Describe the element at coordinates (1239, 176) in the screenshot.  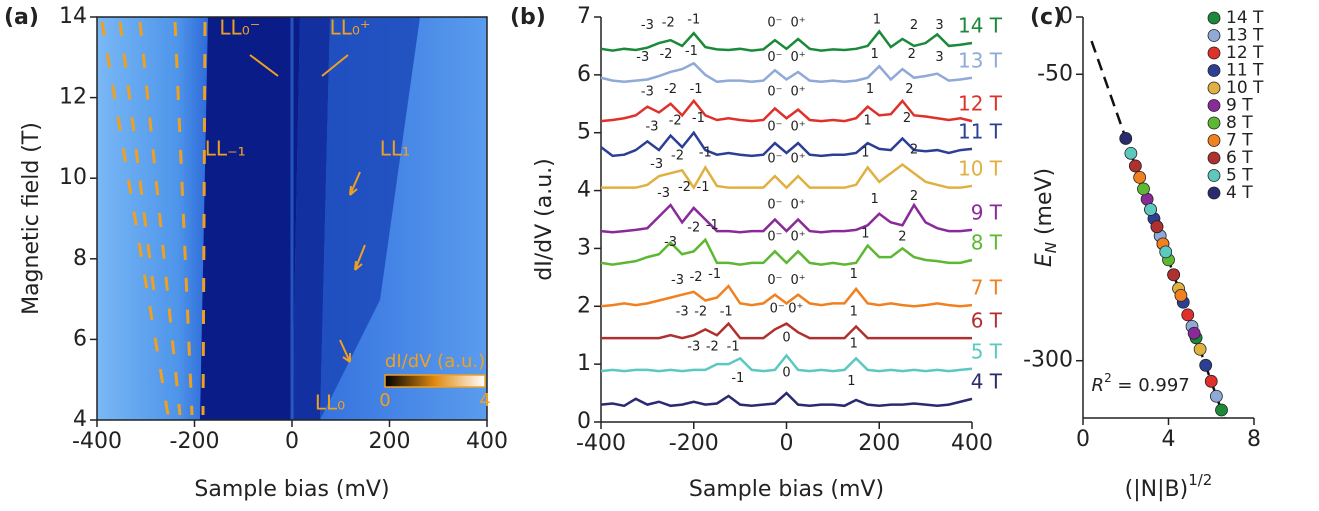
I see `legend-label: 5 T` at that location.